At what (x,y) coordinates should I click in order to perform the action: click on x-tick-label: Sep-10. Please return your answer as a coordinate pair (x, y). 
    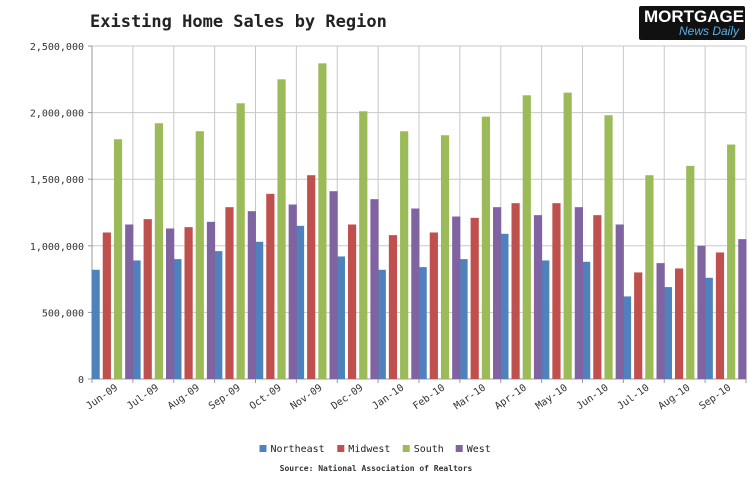
    Looking at the image, I should click on (715, 397).